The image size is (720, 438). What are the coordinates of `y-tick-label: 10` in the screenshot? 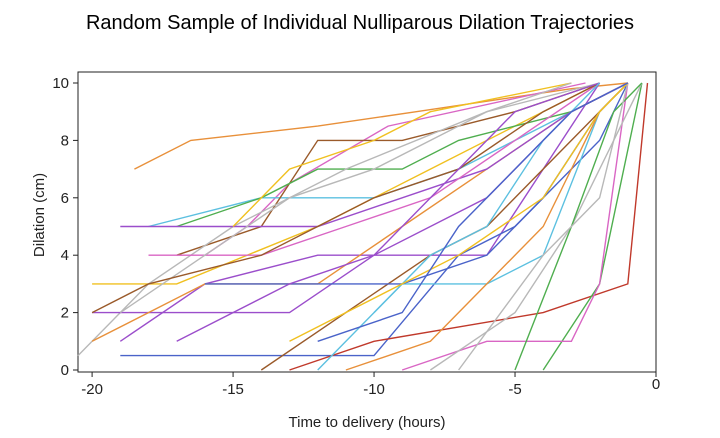 It's located at (60, 83).